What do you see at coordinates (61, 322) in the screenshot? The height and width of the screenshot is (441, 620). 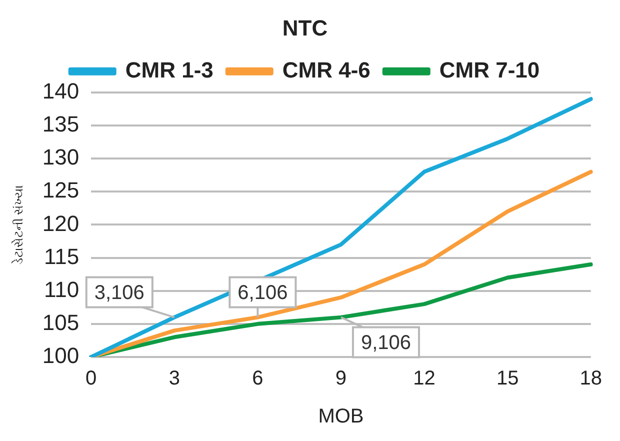 I see `y-tick-label: 105` at bounding box center [61, 322].